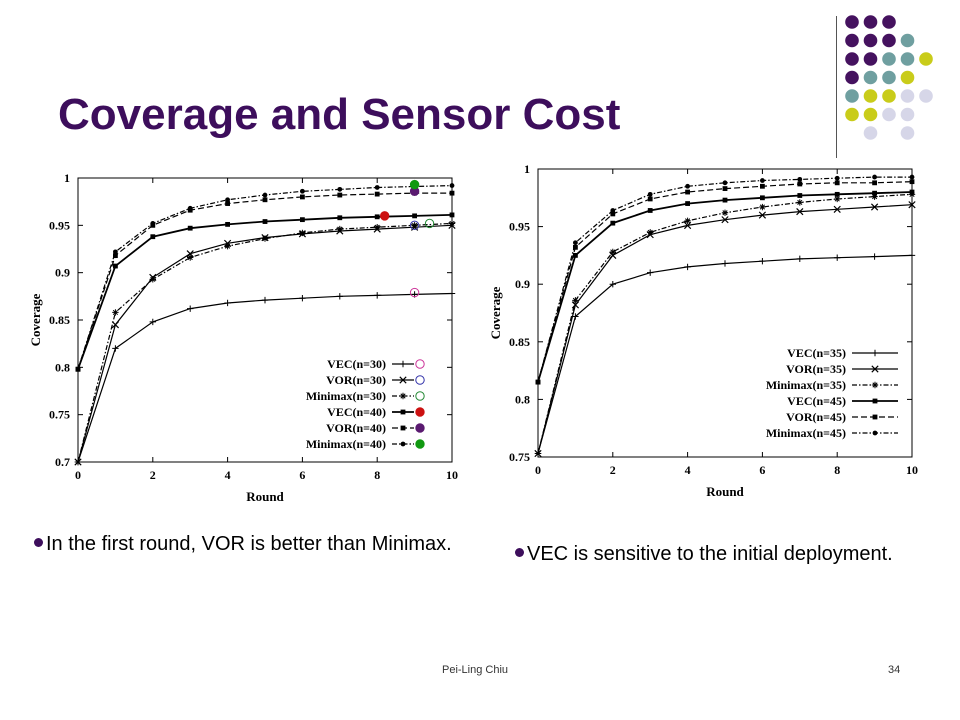  I want to click on x-axis-label: Round, so click(265, 496).